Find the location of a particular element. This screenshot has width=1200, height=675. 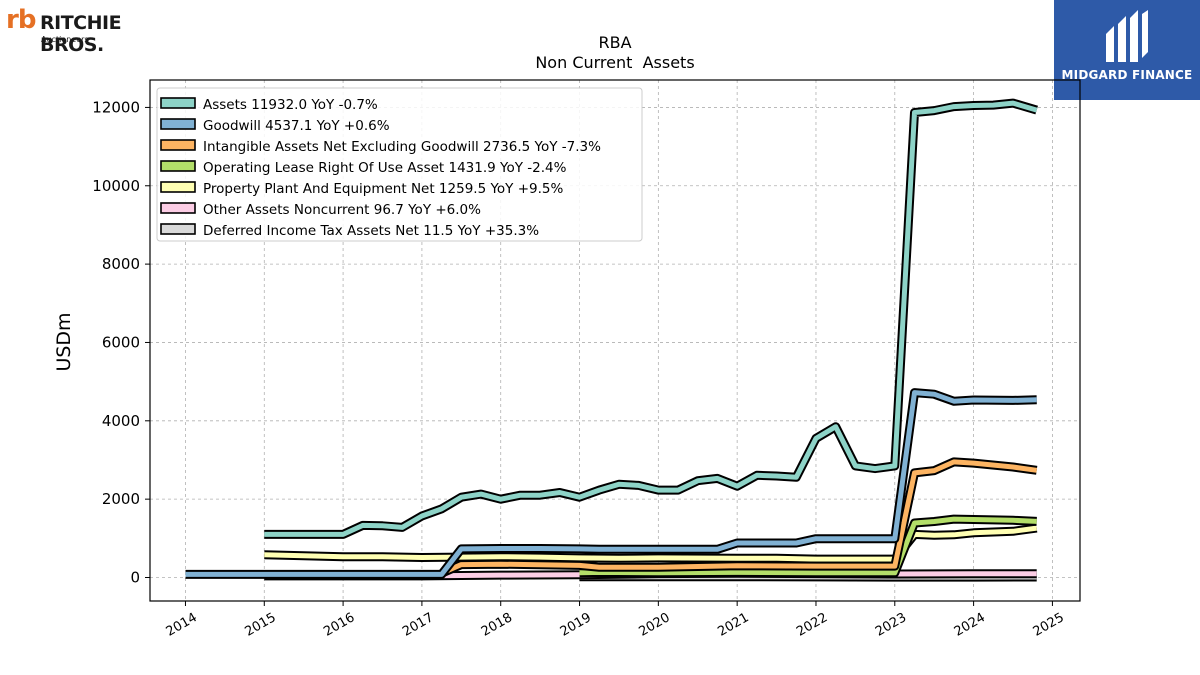

x-tick-label: 2025 is located at coordinates (1049, 625).